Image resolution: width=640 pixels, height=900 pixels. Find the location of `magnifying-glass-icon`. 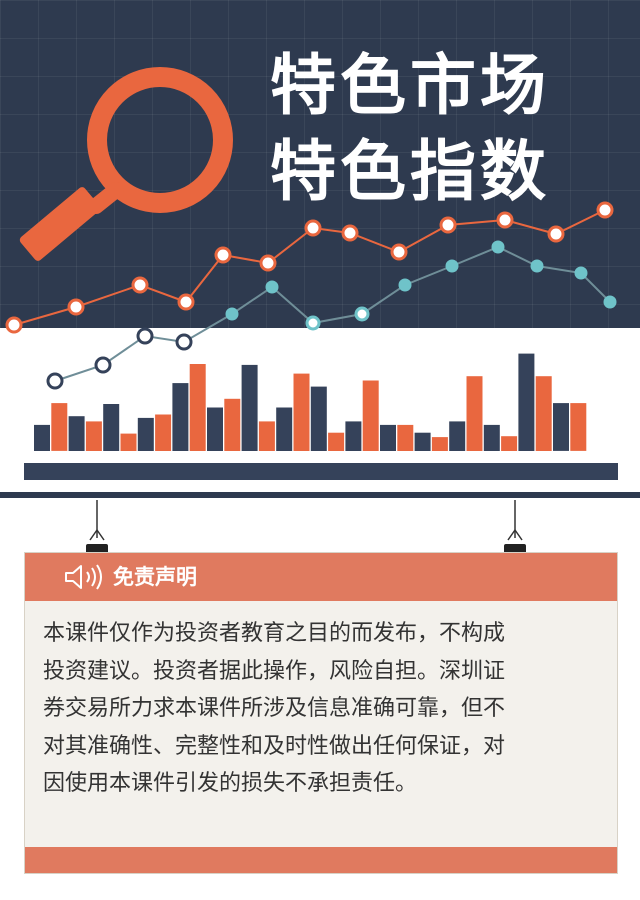

magnifying-glass-icon is located at coordinates (126, 164).